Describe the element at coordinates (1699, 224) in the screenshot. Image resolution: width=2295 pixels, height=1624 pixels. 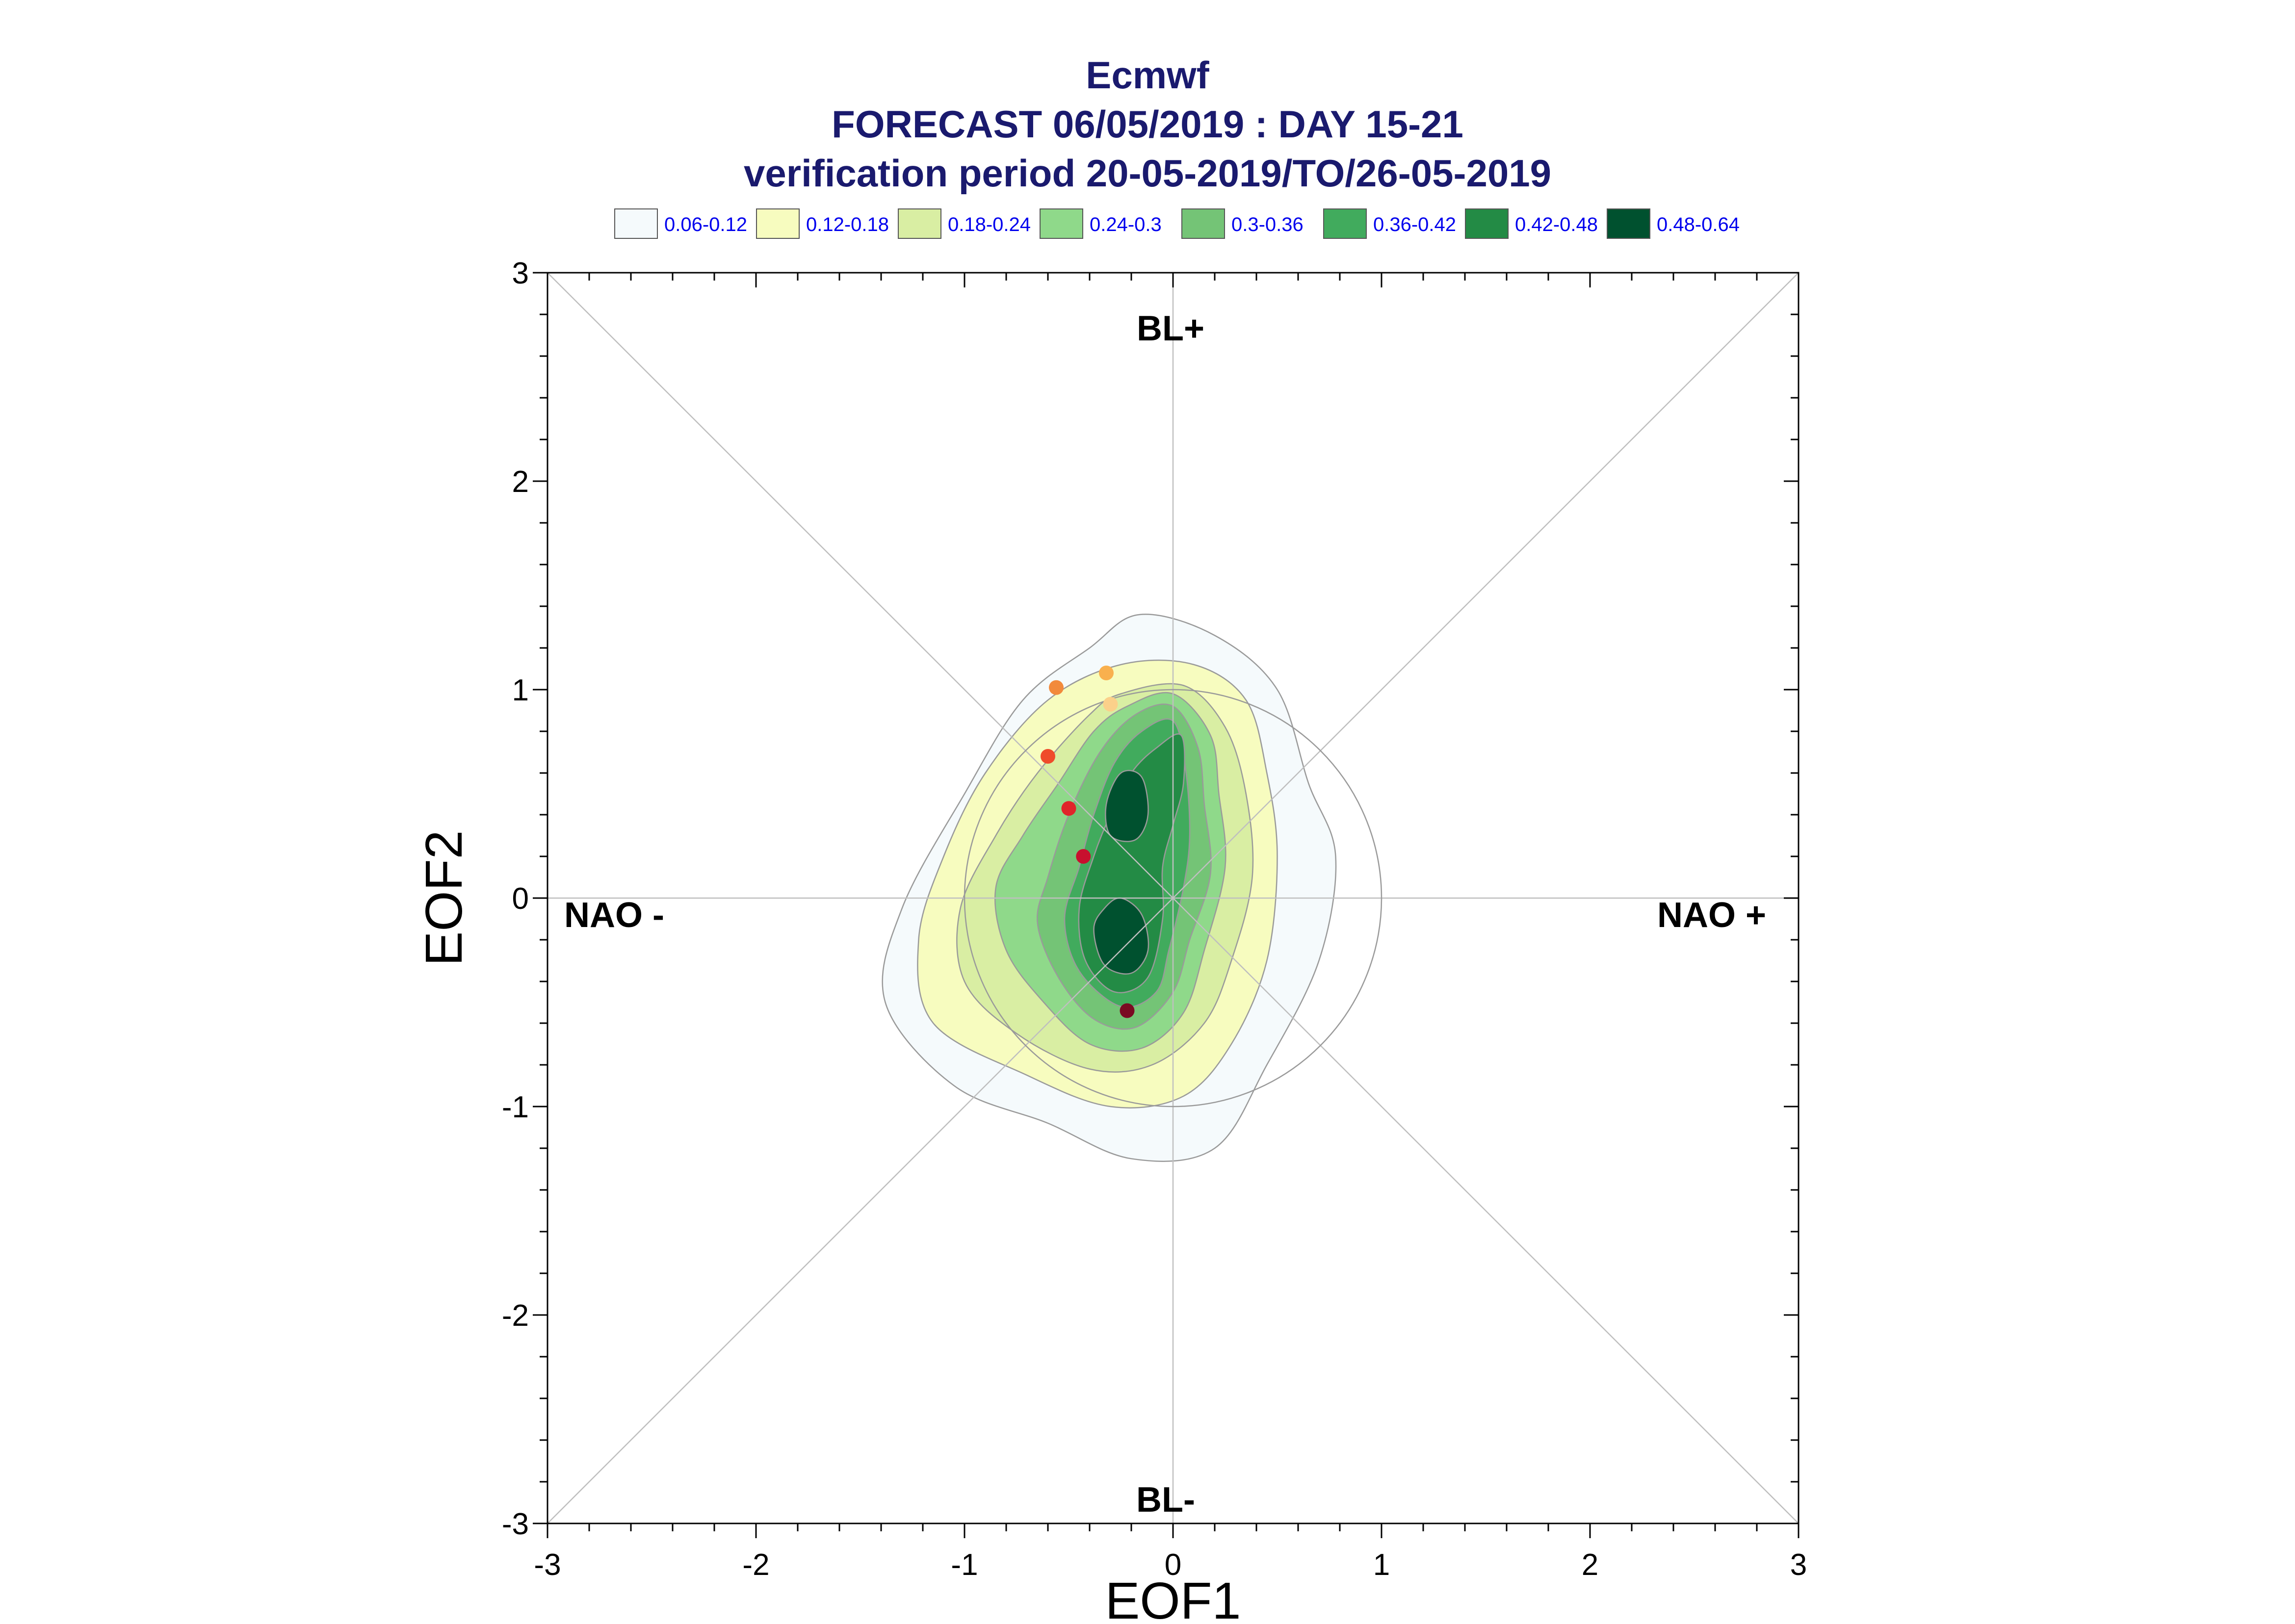
I see `legend-label: 0.48-0.64` at that location.